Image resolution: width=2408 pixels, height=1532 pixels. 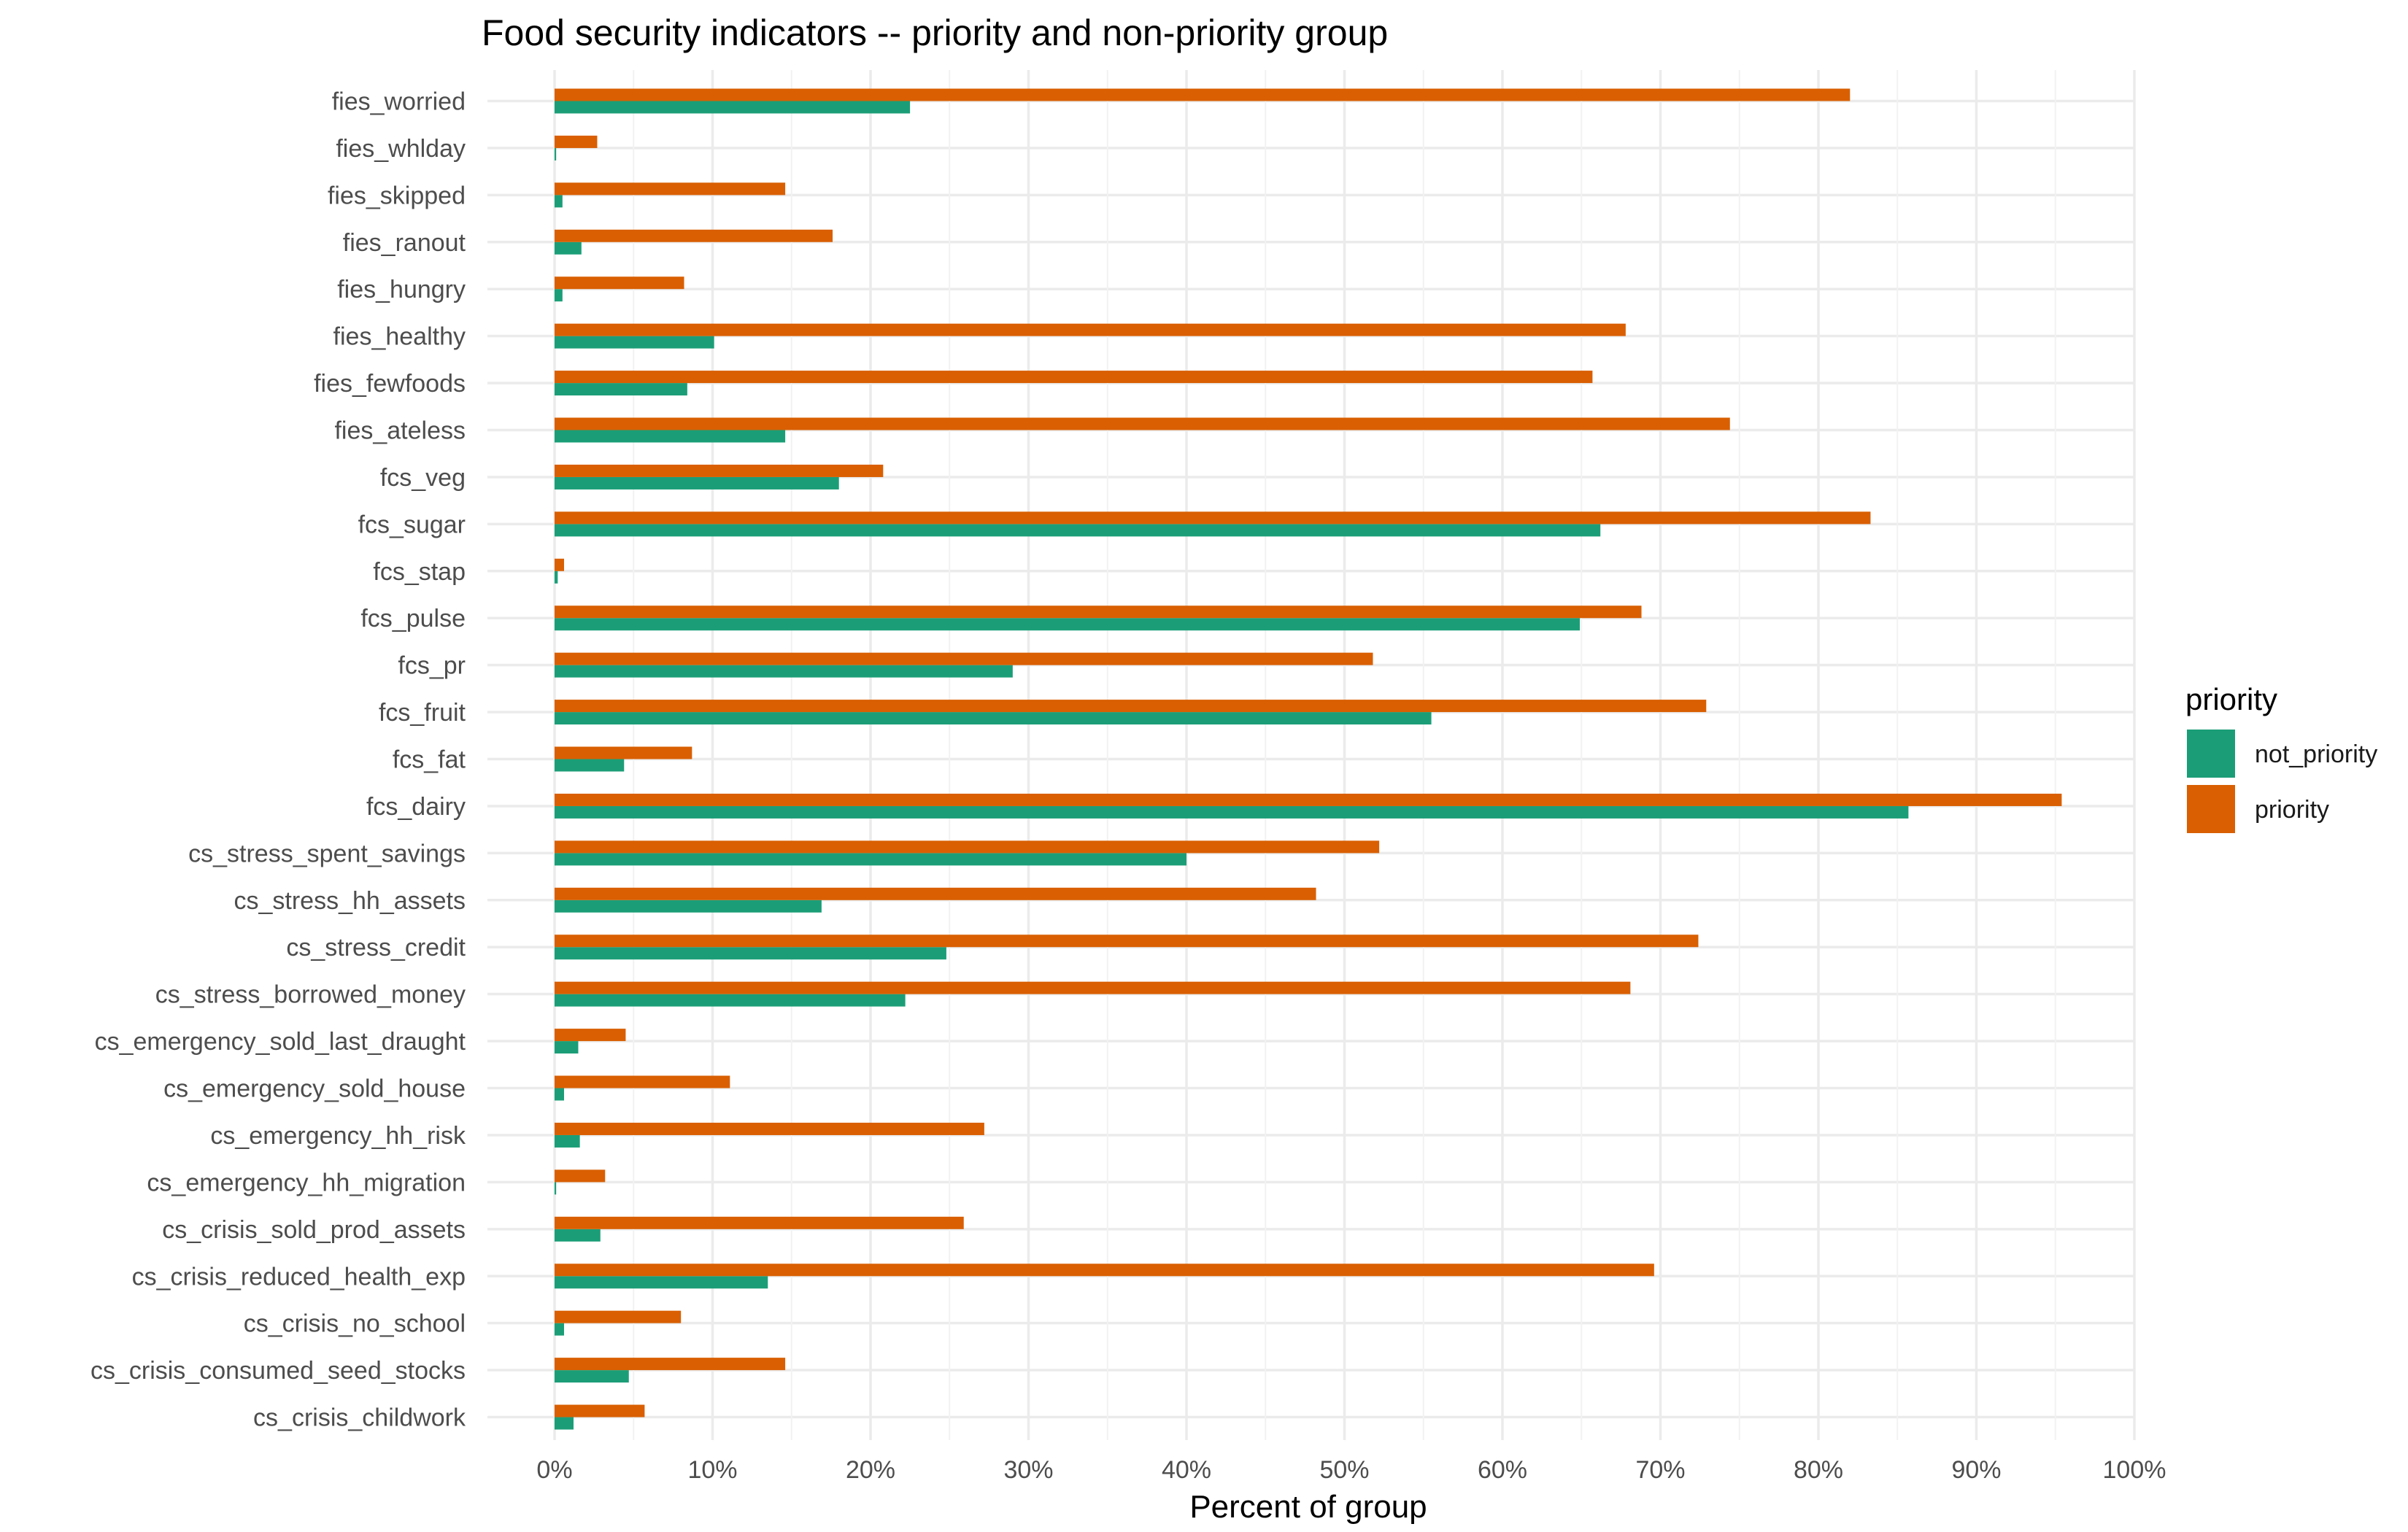 What do you see at coordinates (1104, 1271) in the screenshot?
I see `bar-priority-cs-crisis-reduced-health-exp` at bounding box center [1104, 1271].